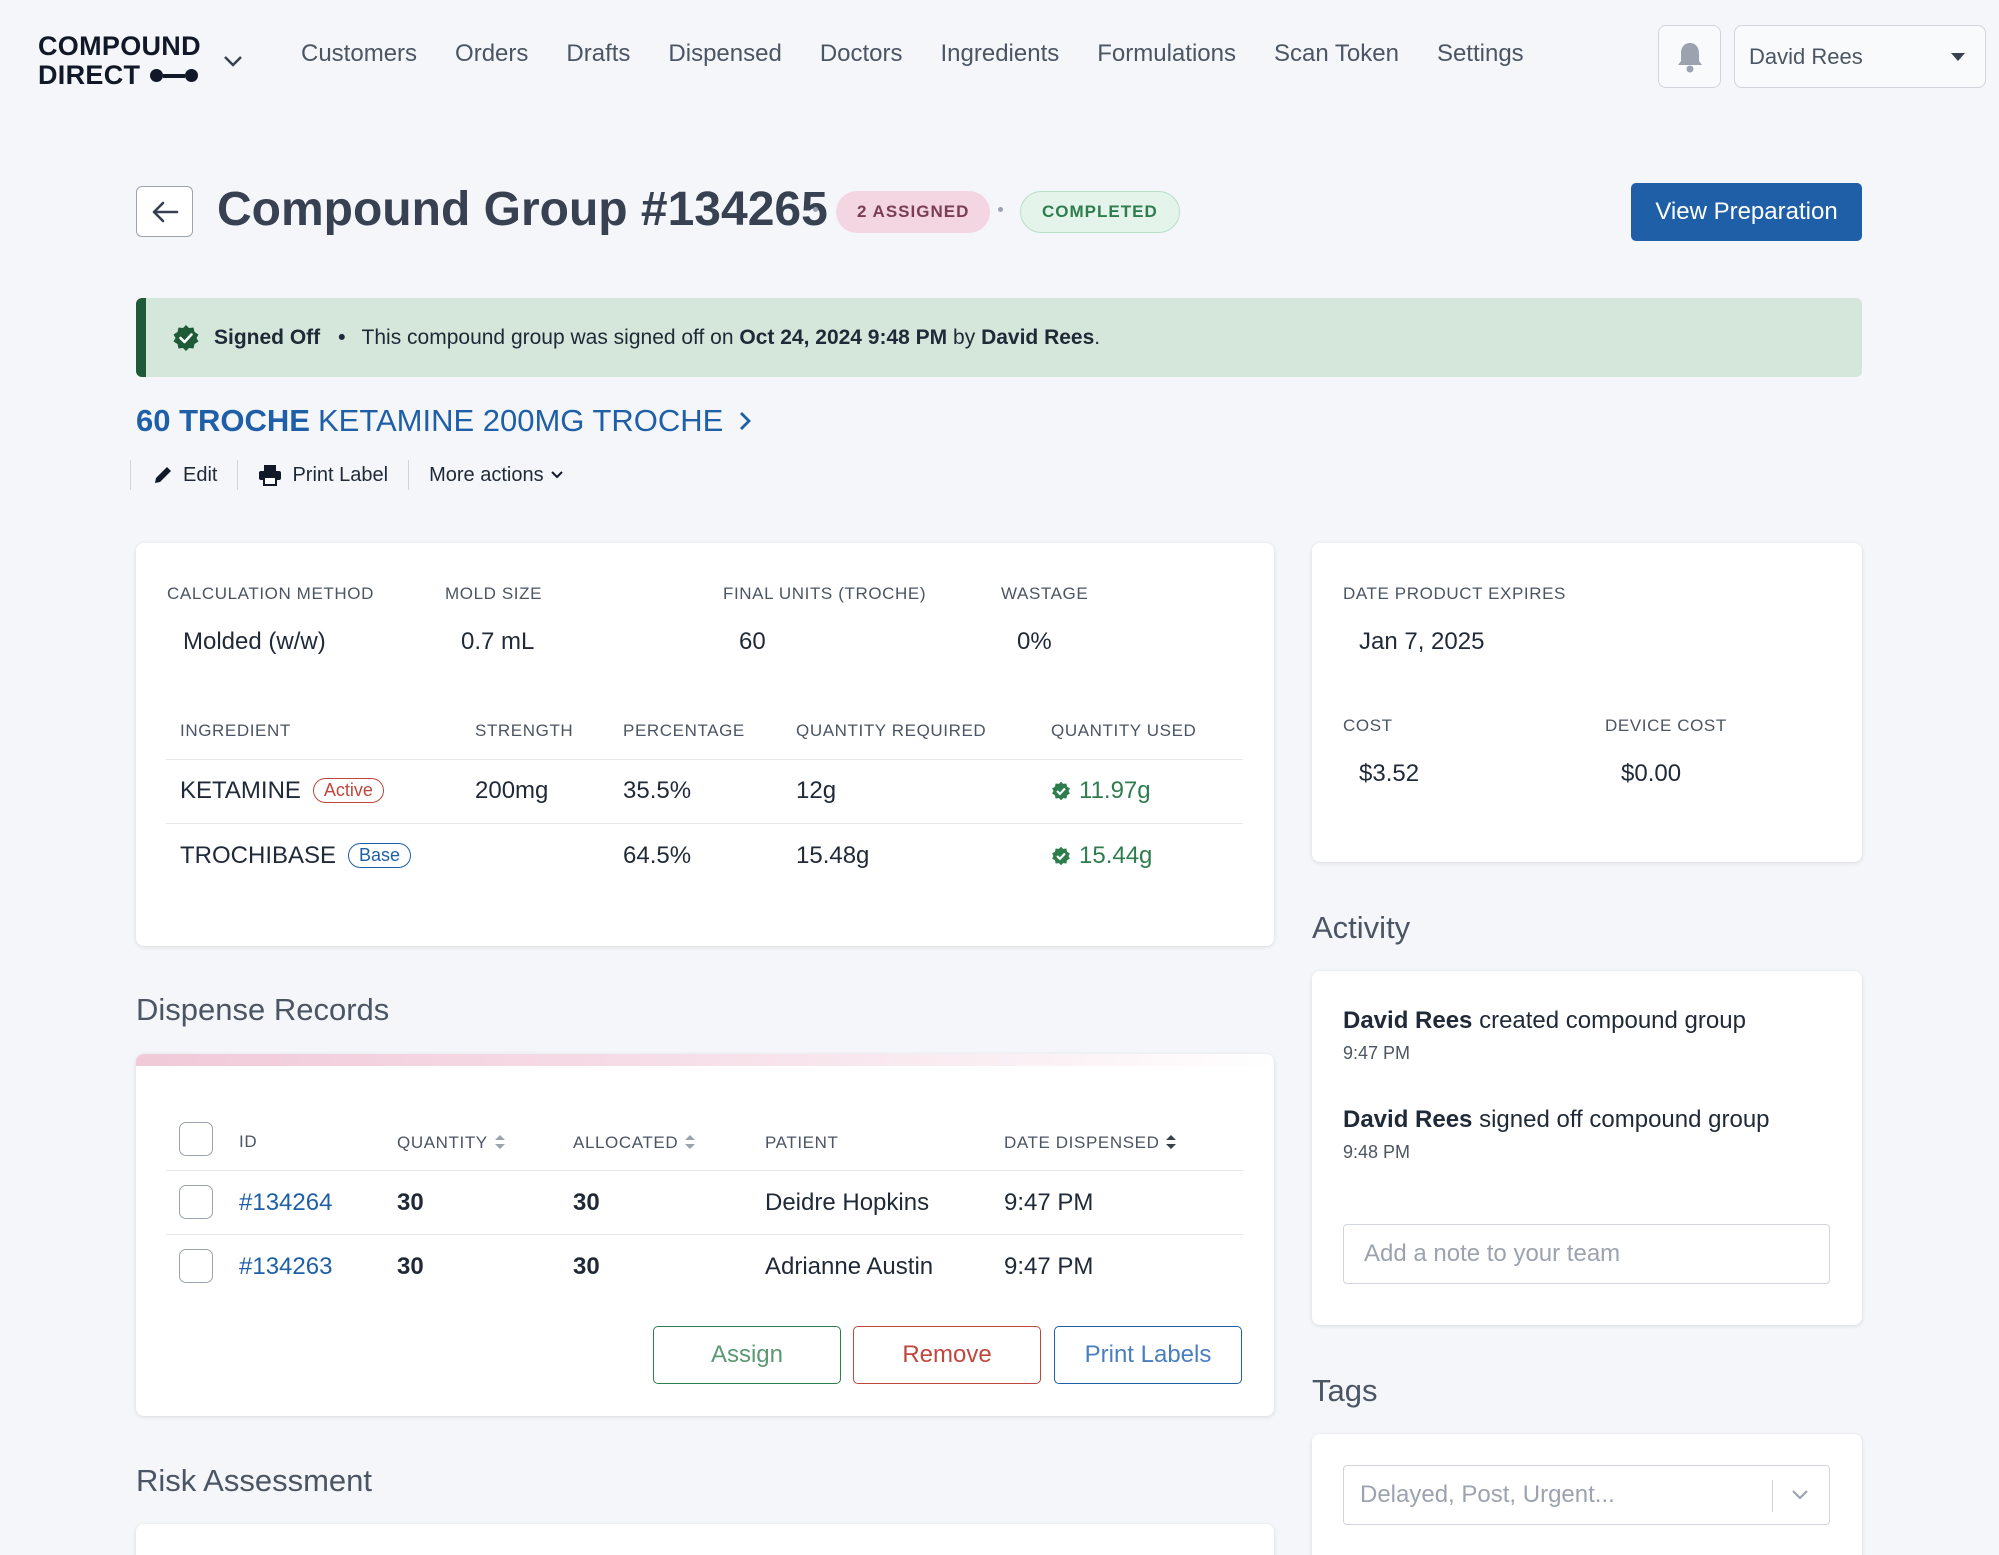 This screenshot has height=1555, width=1999. I want to click on team-note-input: Add a note to your team, so click(1586, 1254).